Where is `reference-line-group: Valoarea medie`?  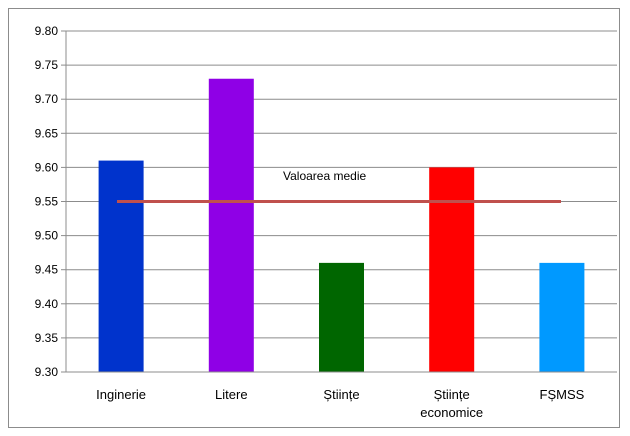
reference-line-group: Valoarea medie is located at coordinates (339, 186).